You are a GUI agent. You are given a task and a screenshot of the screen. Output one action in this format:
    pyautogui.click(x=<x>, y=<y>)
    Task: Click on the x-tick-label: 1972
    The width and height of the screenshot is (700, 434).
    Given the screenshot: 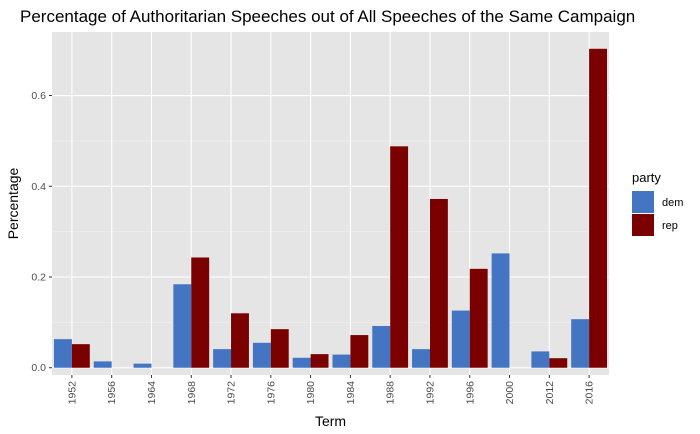 What is the action you would take?
    pyautogui.click(x=232, y=393)
    